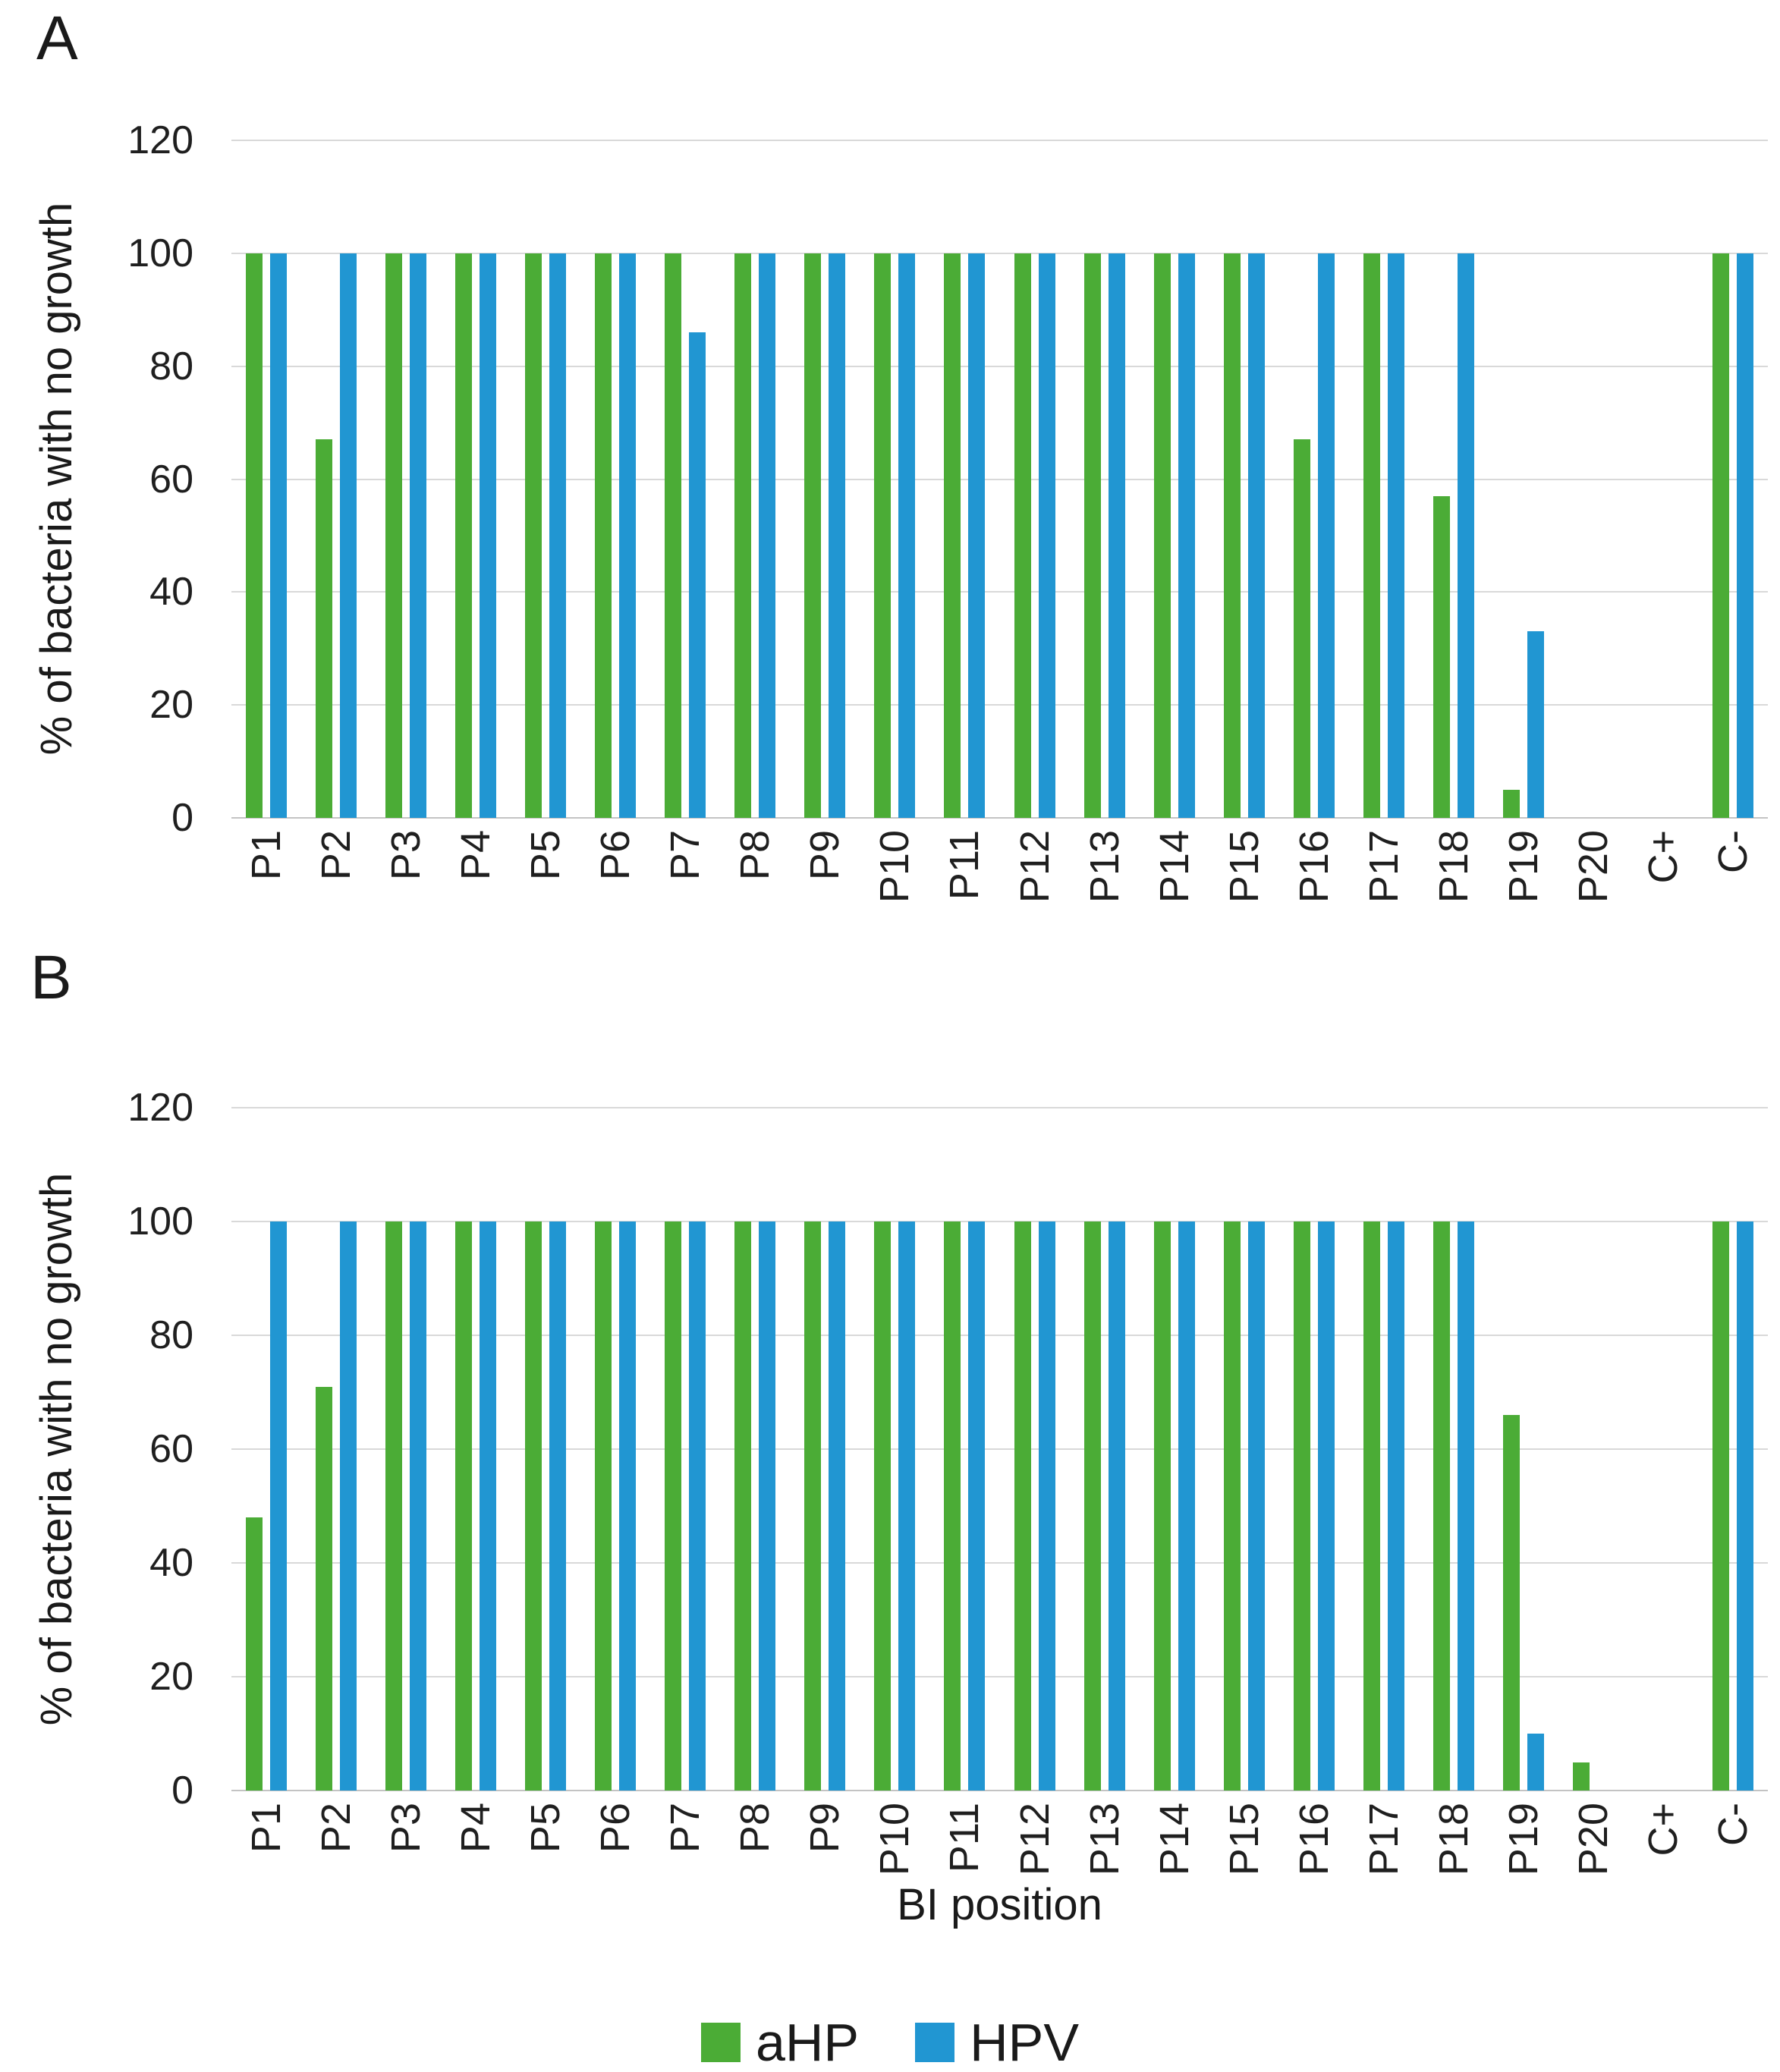 The image size is (1780, 2072). I want to click on x-tick-label-P16: P16, so click(1314, 867).